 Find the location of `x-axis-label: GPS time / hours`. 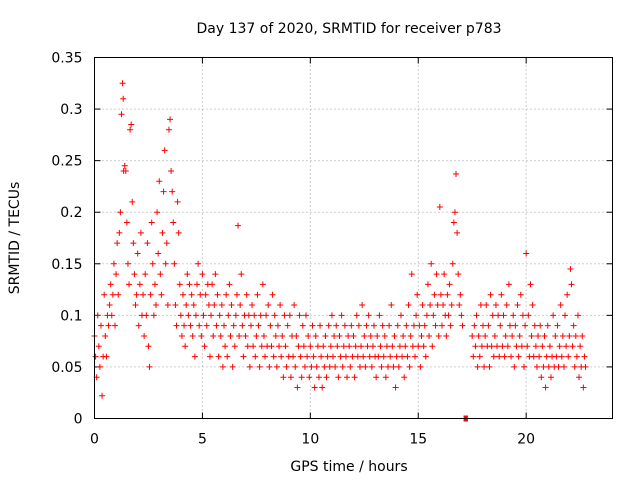

x-axis-label: GPS time / hours is located at coordinates (348, 467).